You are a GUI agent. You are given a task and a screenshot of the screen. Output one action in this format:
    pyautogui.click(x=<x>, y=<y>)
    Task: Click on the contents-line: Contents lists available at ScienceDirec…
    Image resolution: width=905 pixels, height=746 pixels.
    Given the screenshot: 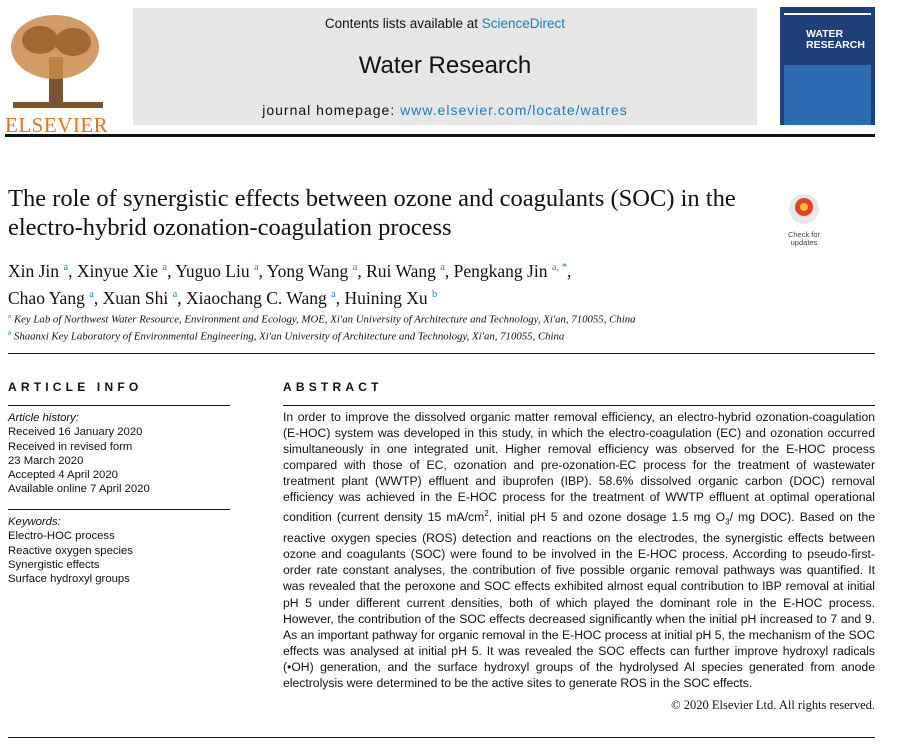 What is the action you would take?
    pyautogui.click(x=445, y=23)
    